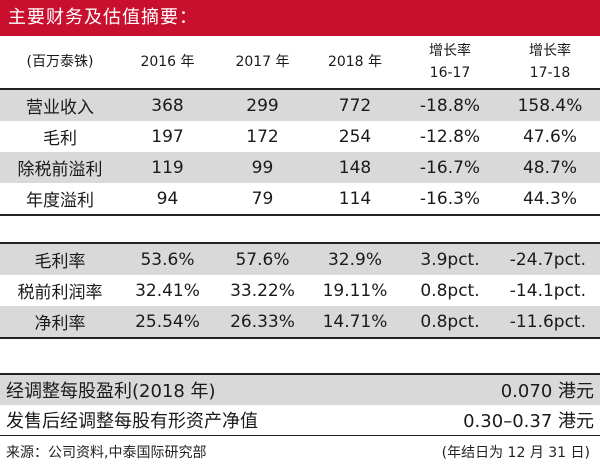 The width and height of the screenshot is (600, 476). I want to click on cell-growth-16-17: -12.8%, so click(450, 136).